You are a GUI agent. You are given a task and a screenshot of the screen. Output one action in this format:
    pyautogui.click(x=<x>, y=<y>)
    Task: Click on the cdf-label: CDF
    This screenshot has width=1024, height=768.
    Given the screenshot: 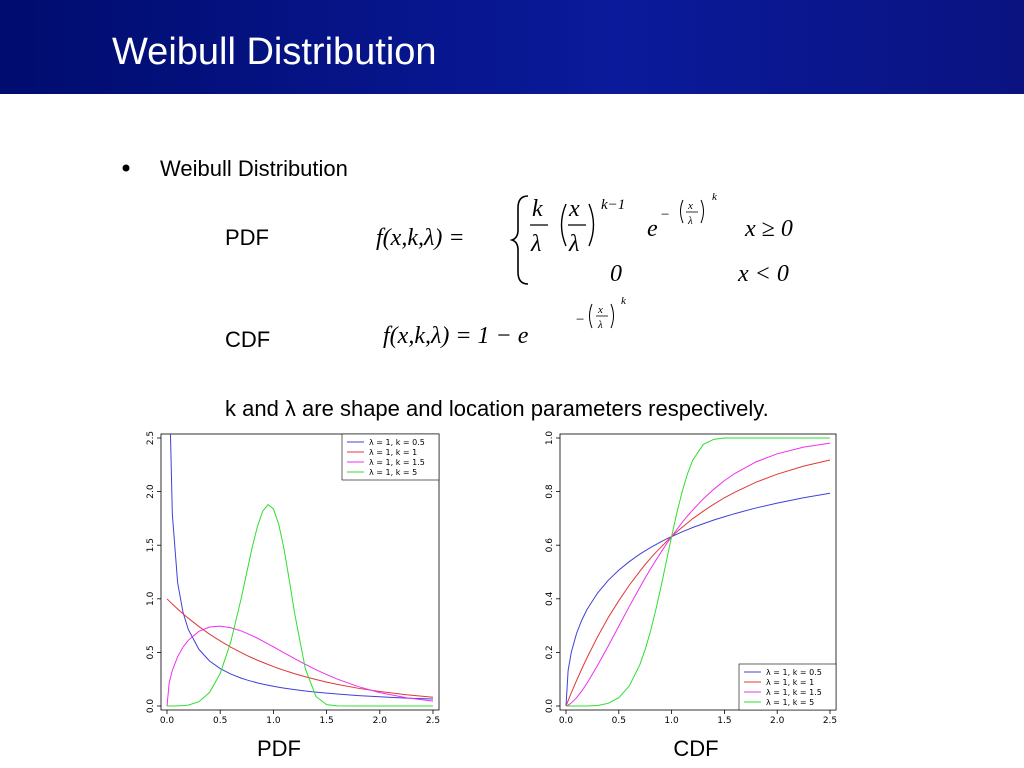 What is the action you would take?
    pyautogui.click(x=247, y=339)
    